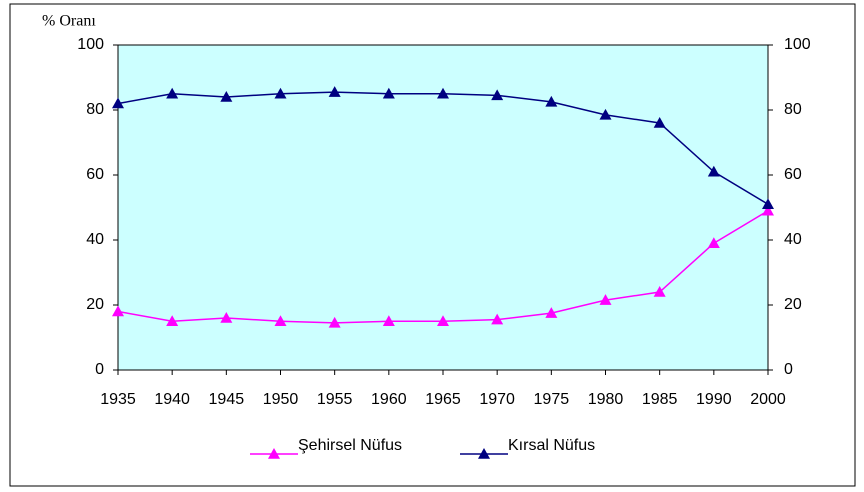  I want to click on y2-tick-label: 80, so click(793, 109).